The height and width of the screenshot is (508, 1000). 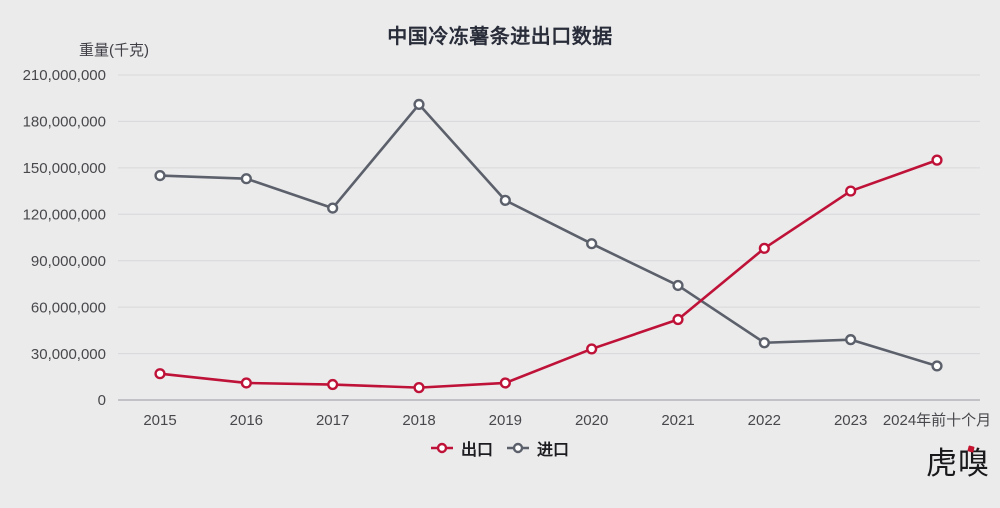 I want to click on huxiu-logo: 虎嗅, so click(x=958, y=464).